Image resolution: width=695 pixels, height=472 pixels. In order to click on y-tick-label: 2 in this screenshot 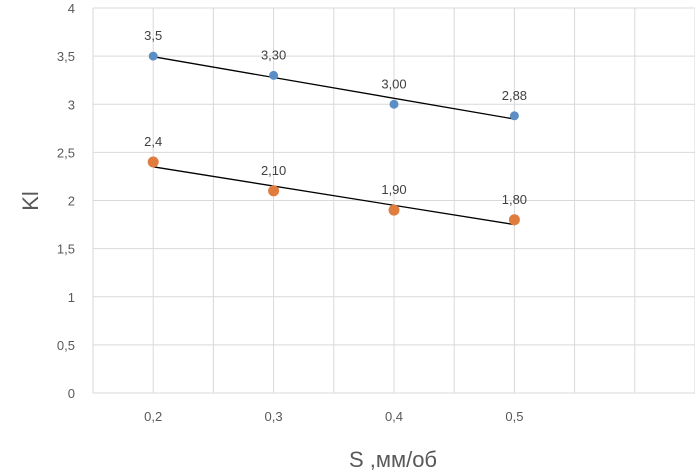, I will do `click(71, 201)`.